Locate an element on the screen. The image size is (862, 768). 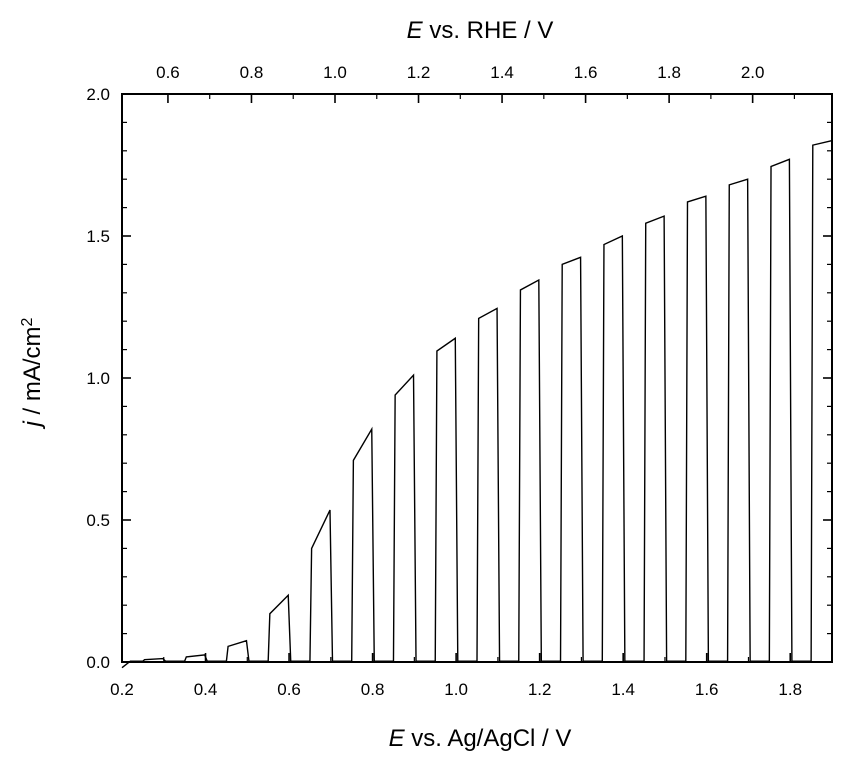
top-tick-label: 1.8 is located at coordinates (669, 72).